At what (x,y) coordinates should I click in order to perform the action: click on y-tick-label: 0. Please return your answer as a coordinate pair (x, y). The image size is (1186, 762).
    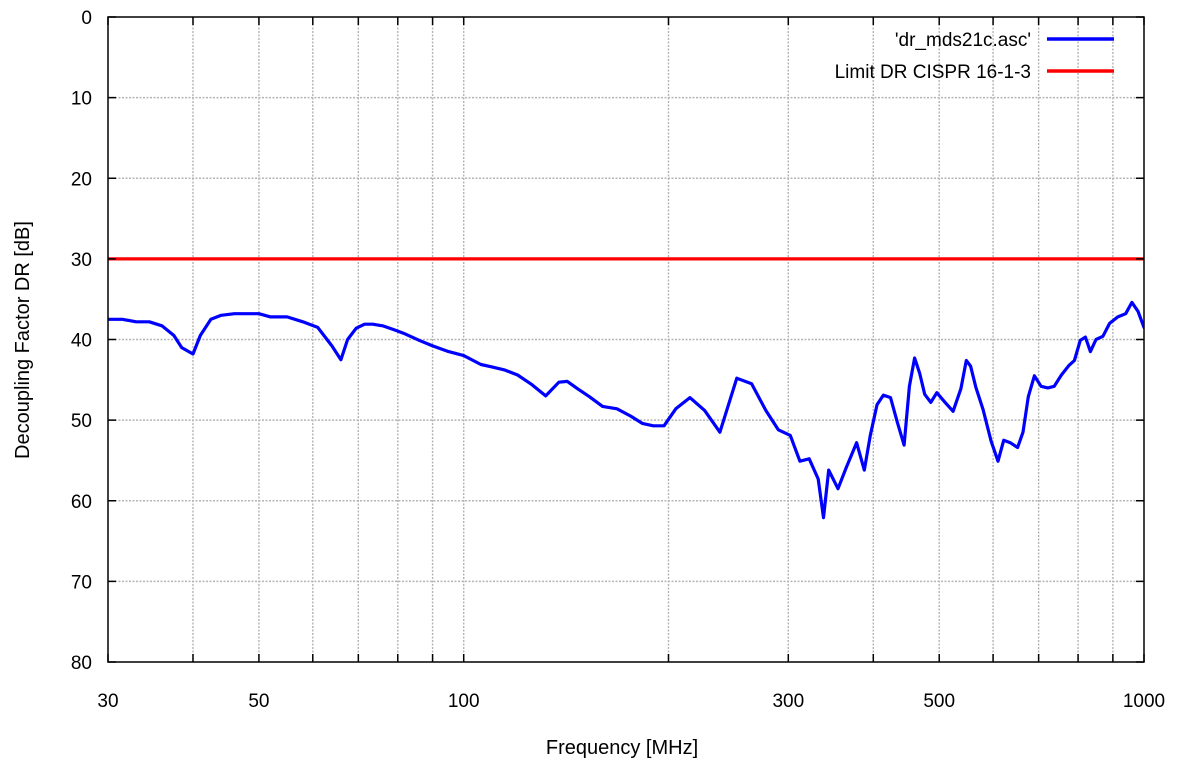
    Looking at the image, I should click on (86, 18).